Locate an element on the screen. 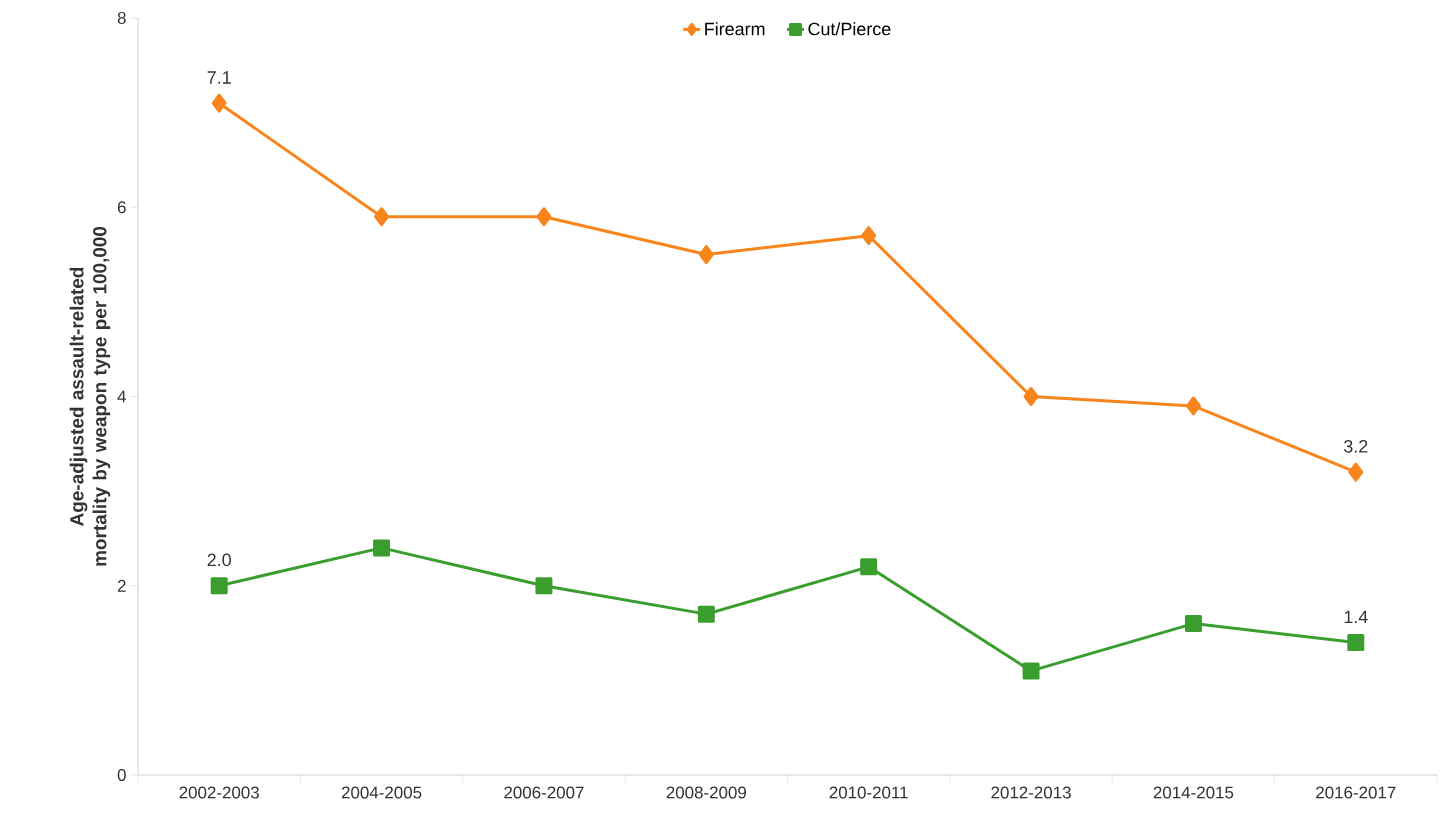 This screenshot has height=825, width=1450. data-label: 2.0 is located at coordinates (219, 560).